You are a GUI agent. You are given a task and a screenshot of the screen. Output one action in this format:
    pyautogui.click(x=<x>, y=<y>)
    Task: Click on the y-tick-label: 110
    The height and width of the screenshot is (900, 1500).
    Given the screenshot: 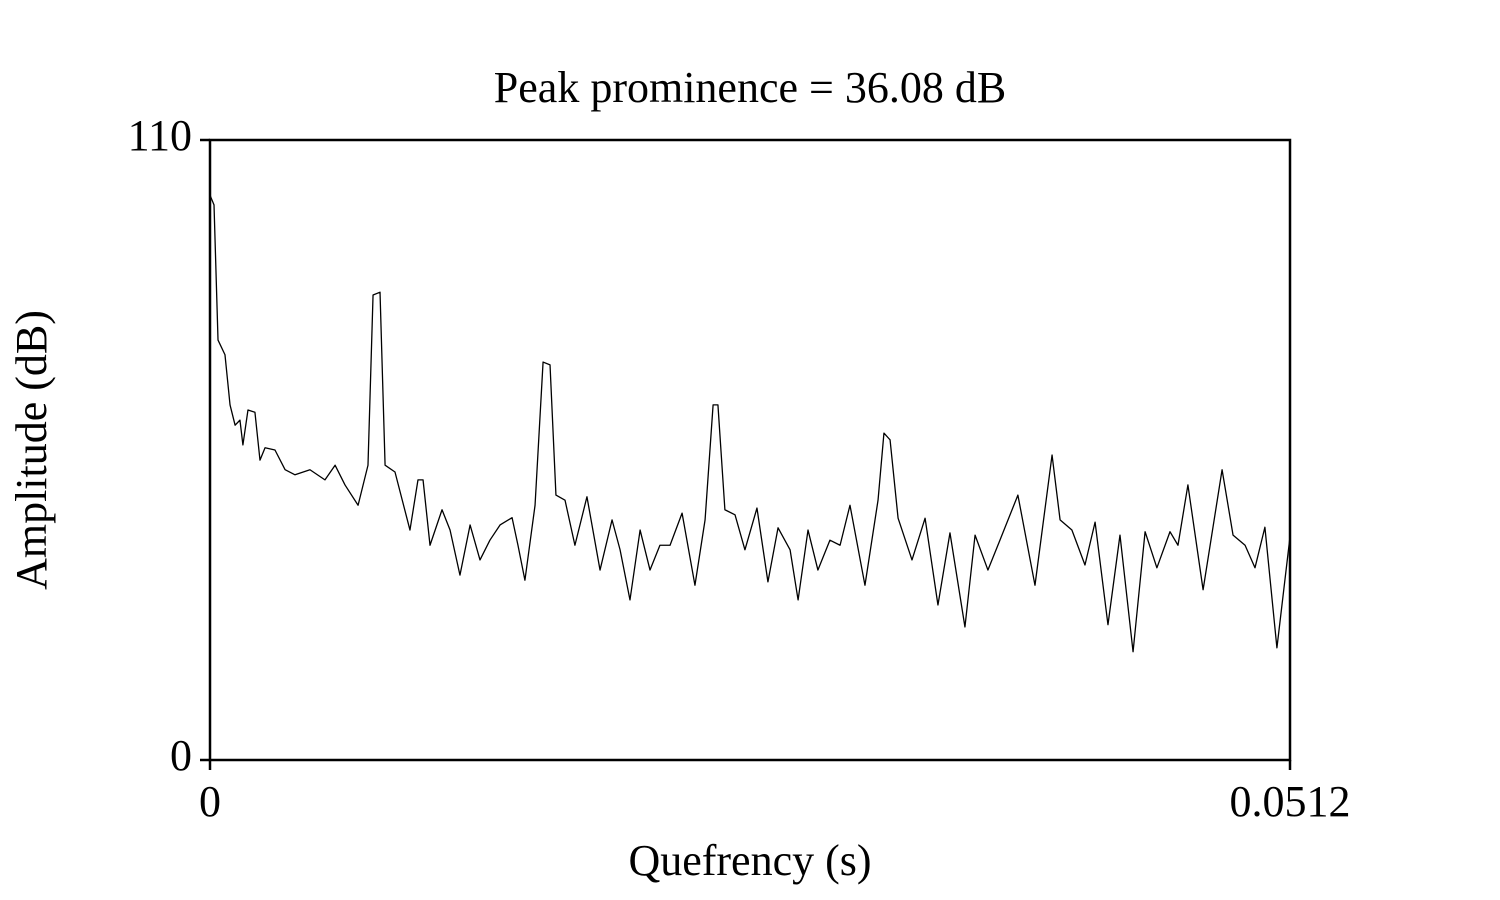 What is the action you would take?
    pyautogui.click(x=160, y=135)
    